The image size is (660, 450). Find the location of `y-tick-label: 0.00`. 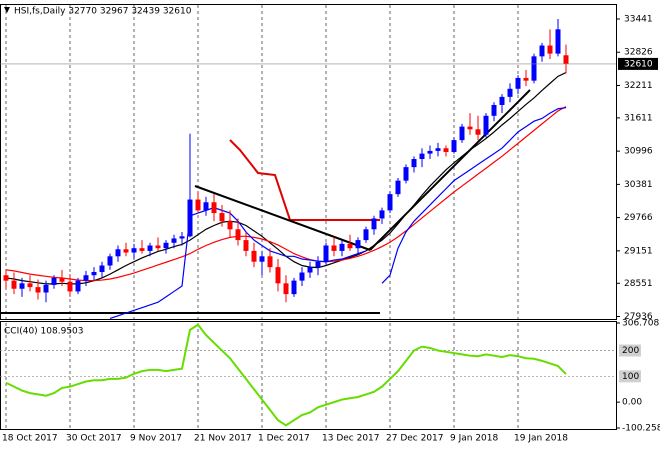

y-tick-label: 0.00 is located at coordinates (632, 403).